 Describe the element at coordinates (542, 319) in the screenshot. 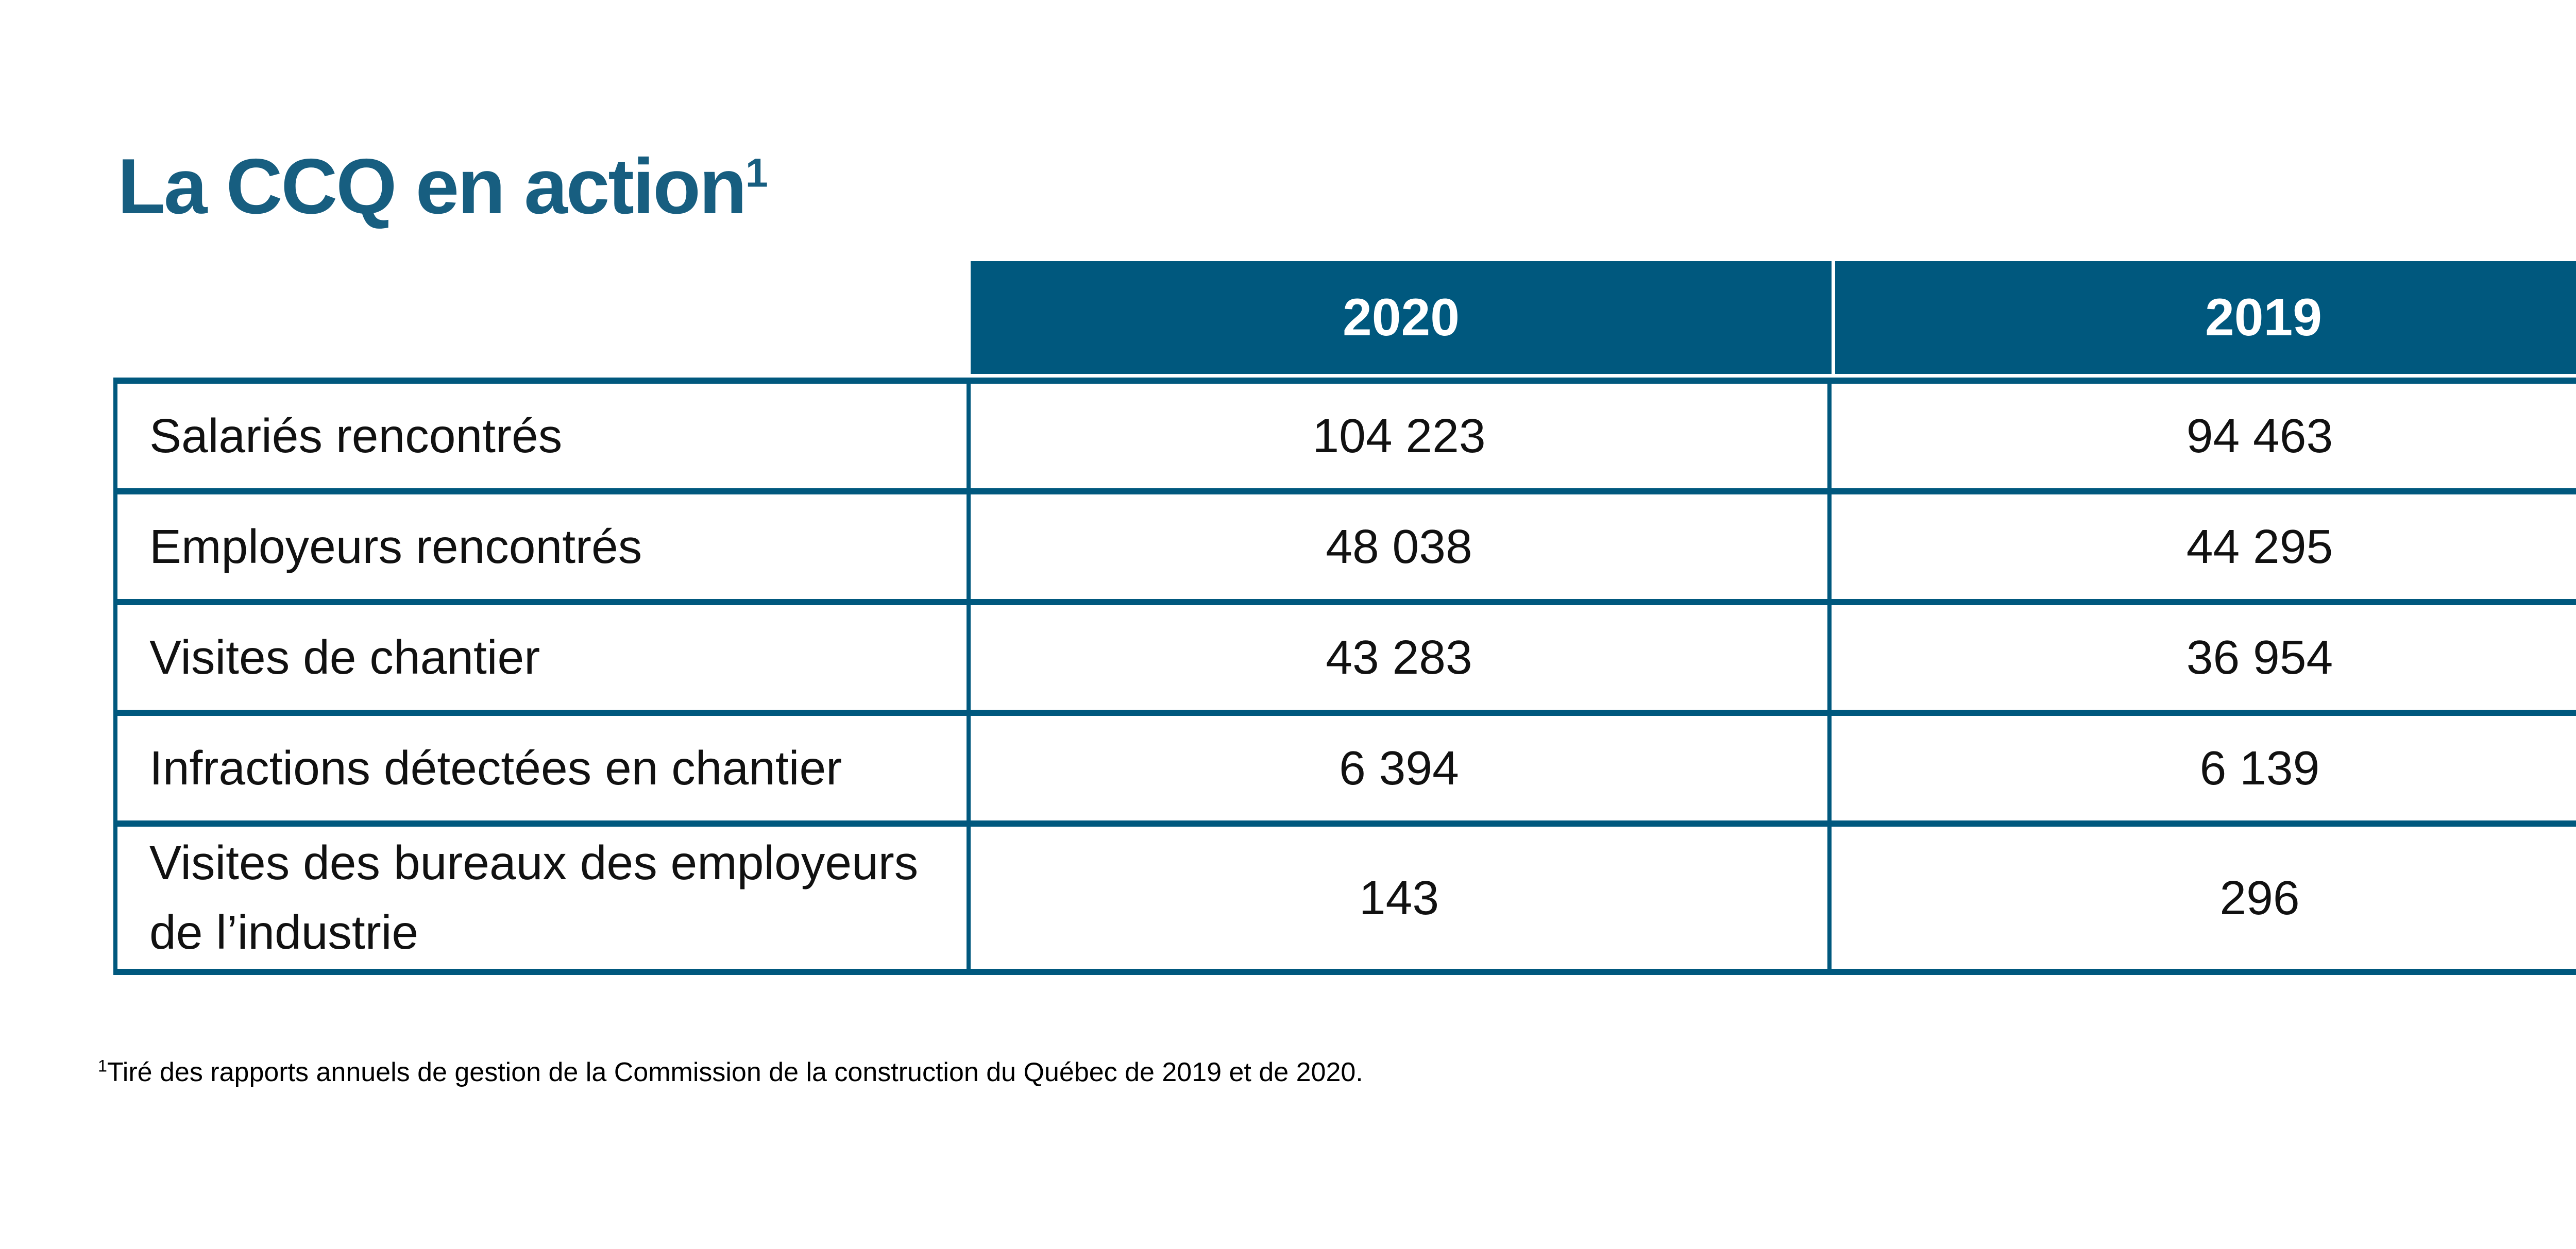

I see `corner-cell` at that location.